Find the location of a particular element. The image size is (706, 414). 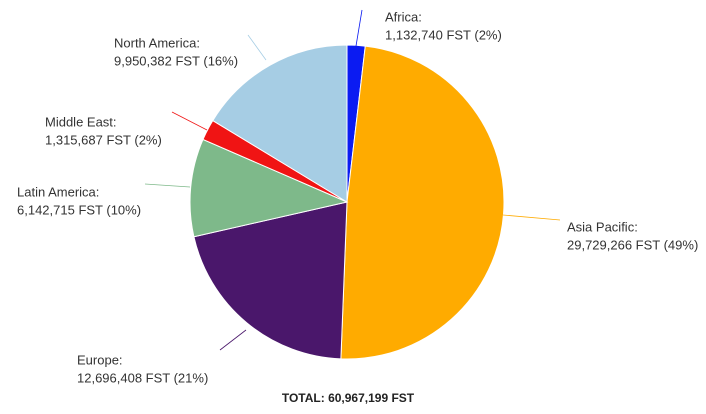

slice-label: Africa: is located at coordinates (403, 16).